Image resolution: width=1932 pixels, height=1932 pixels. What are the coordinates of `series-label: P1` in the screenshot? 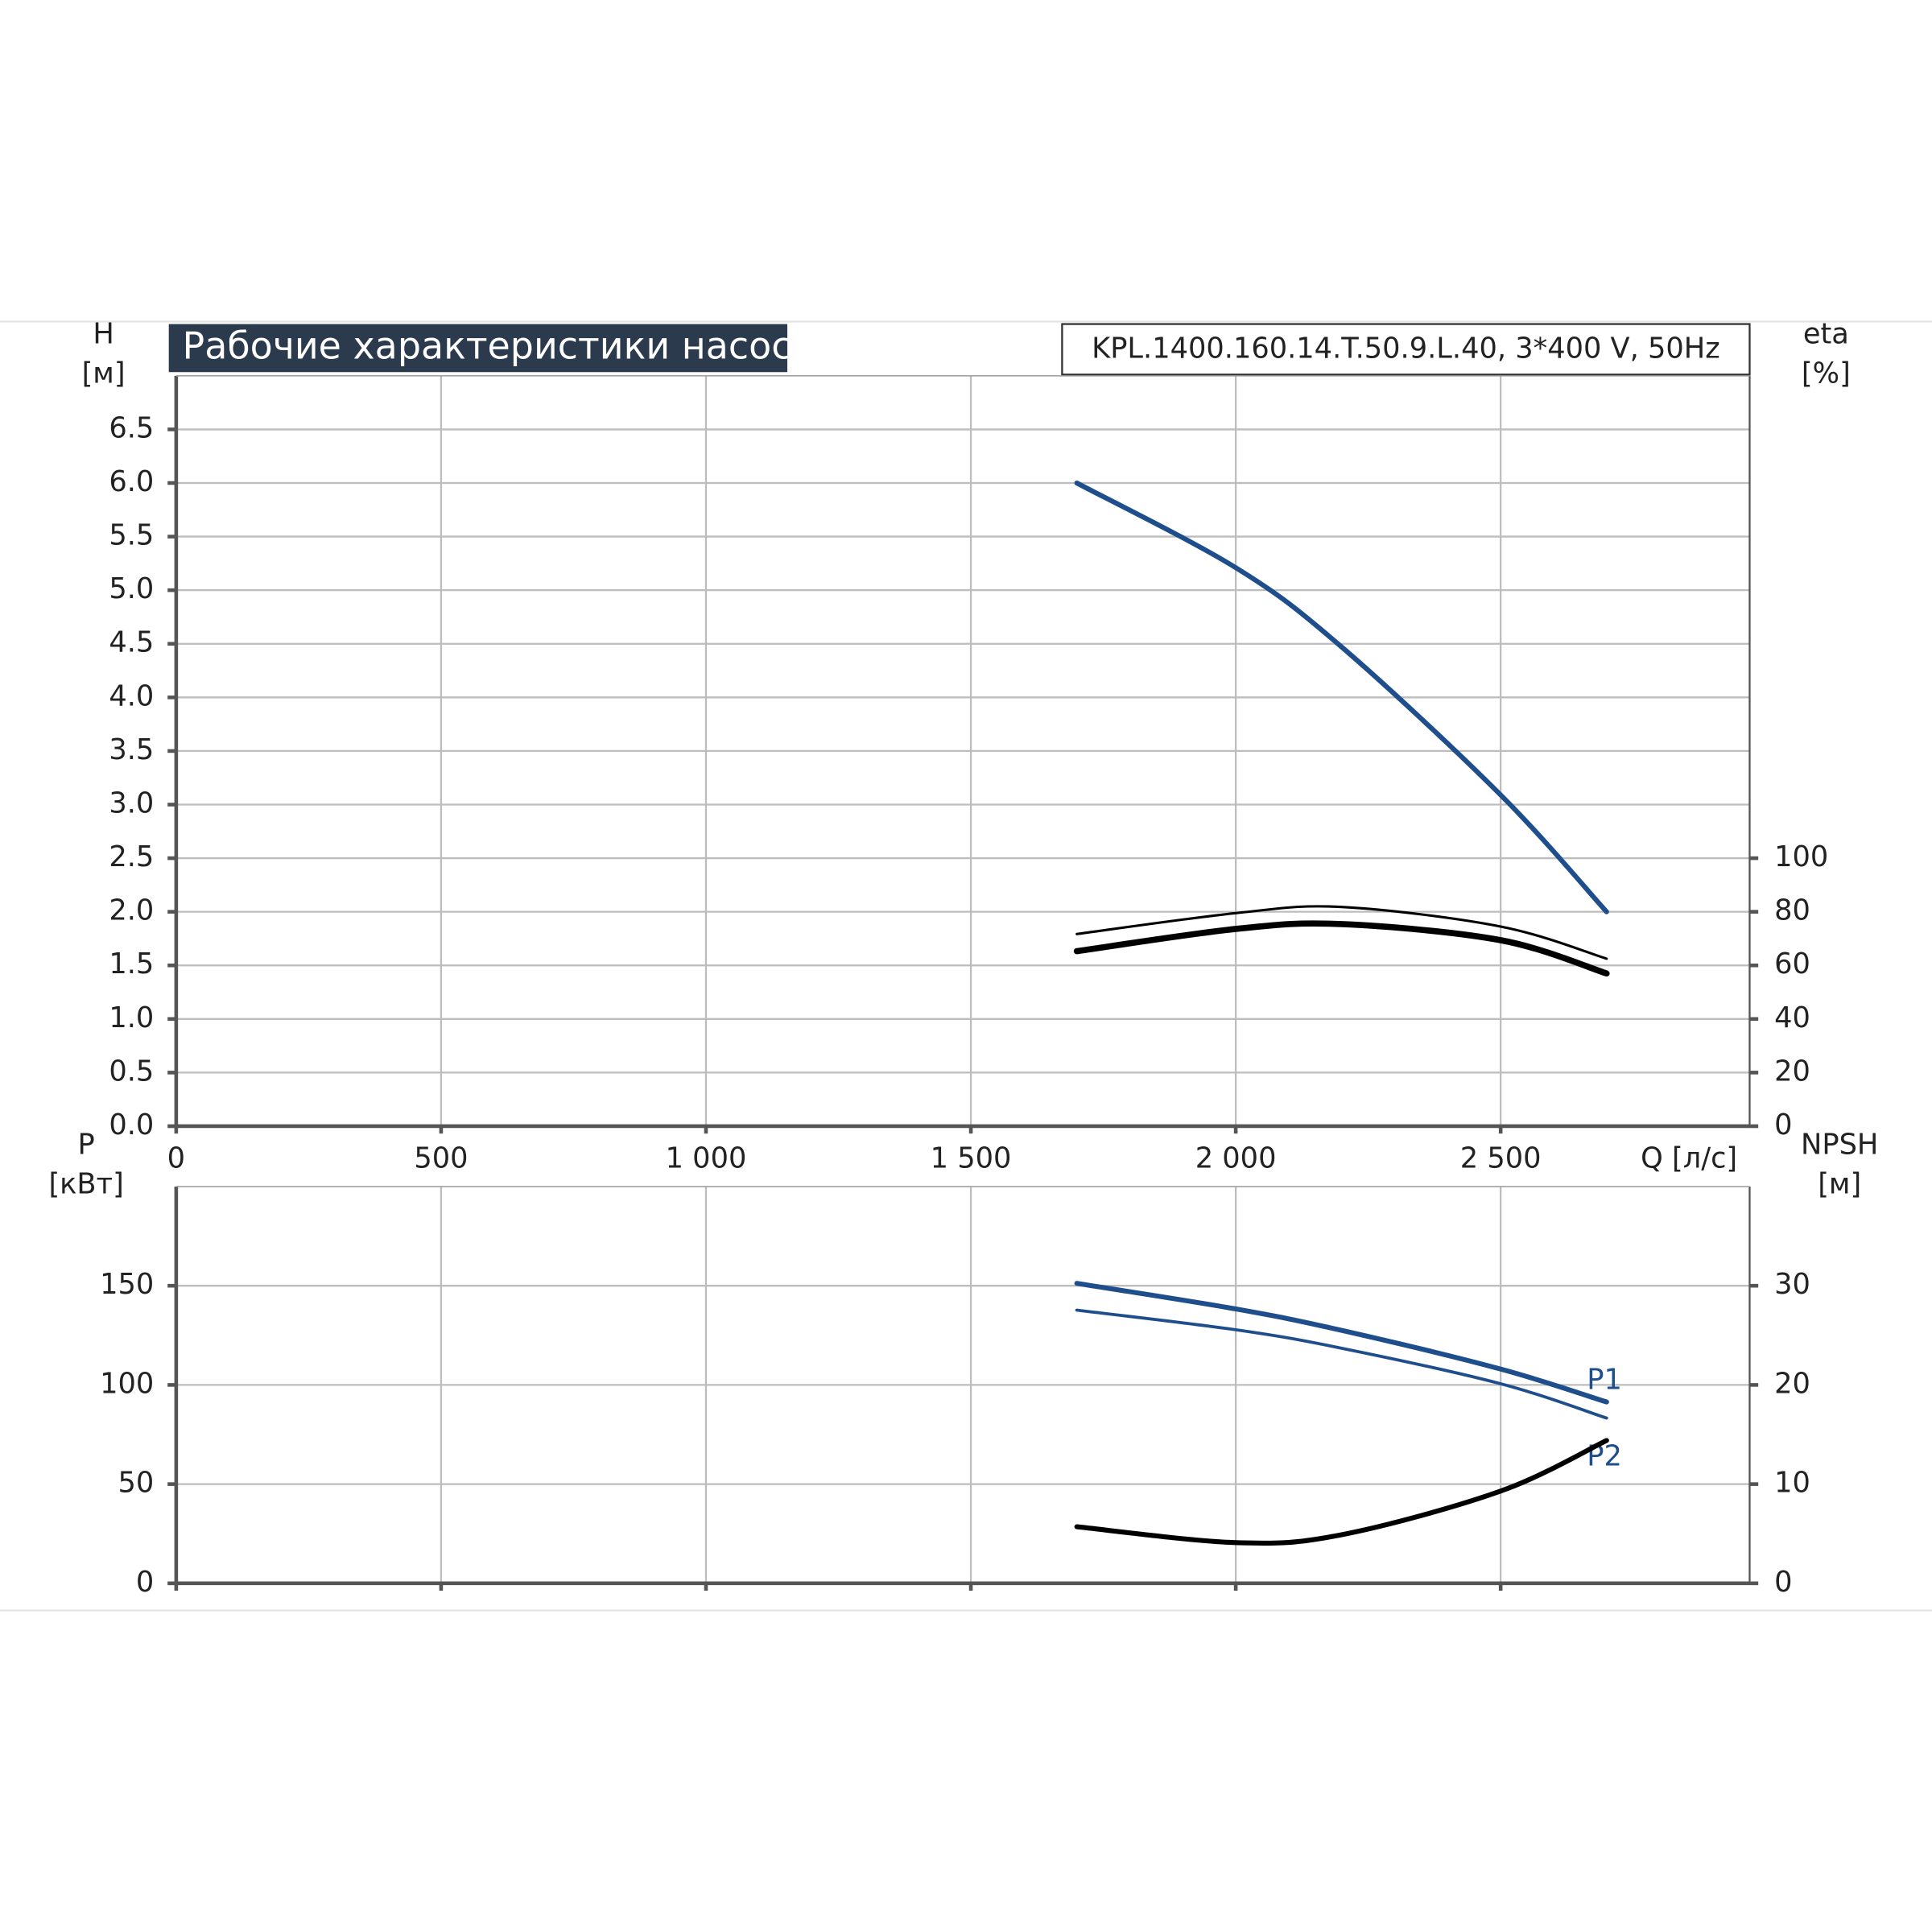 It's located at (1604, 1380).